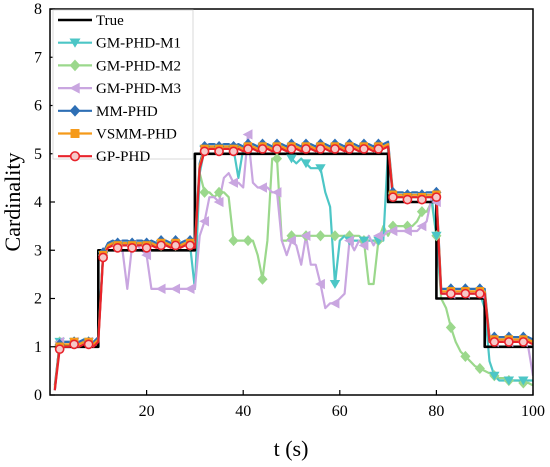  I want to click on y-tick-label: 0, so click(38, 395).